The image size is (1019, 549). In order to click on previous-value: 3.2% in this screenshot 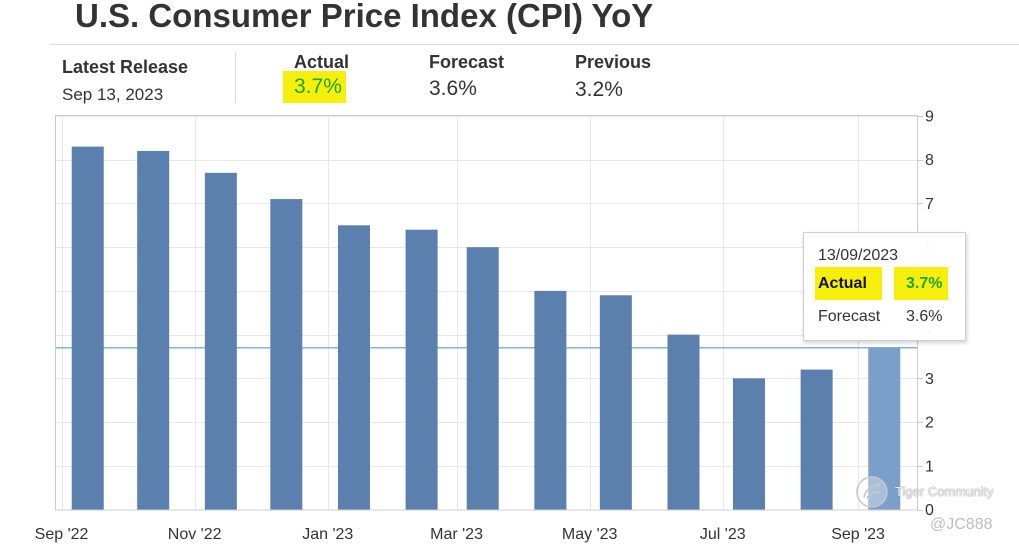, I will do `click(599, 89)`.